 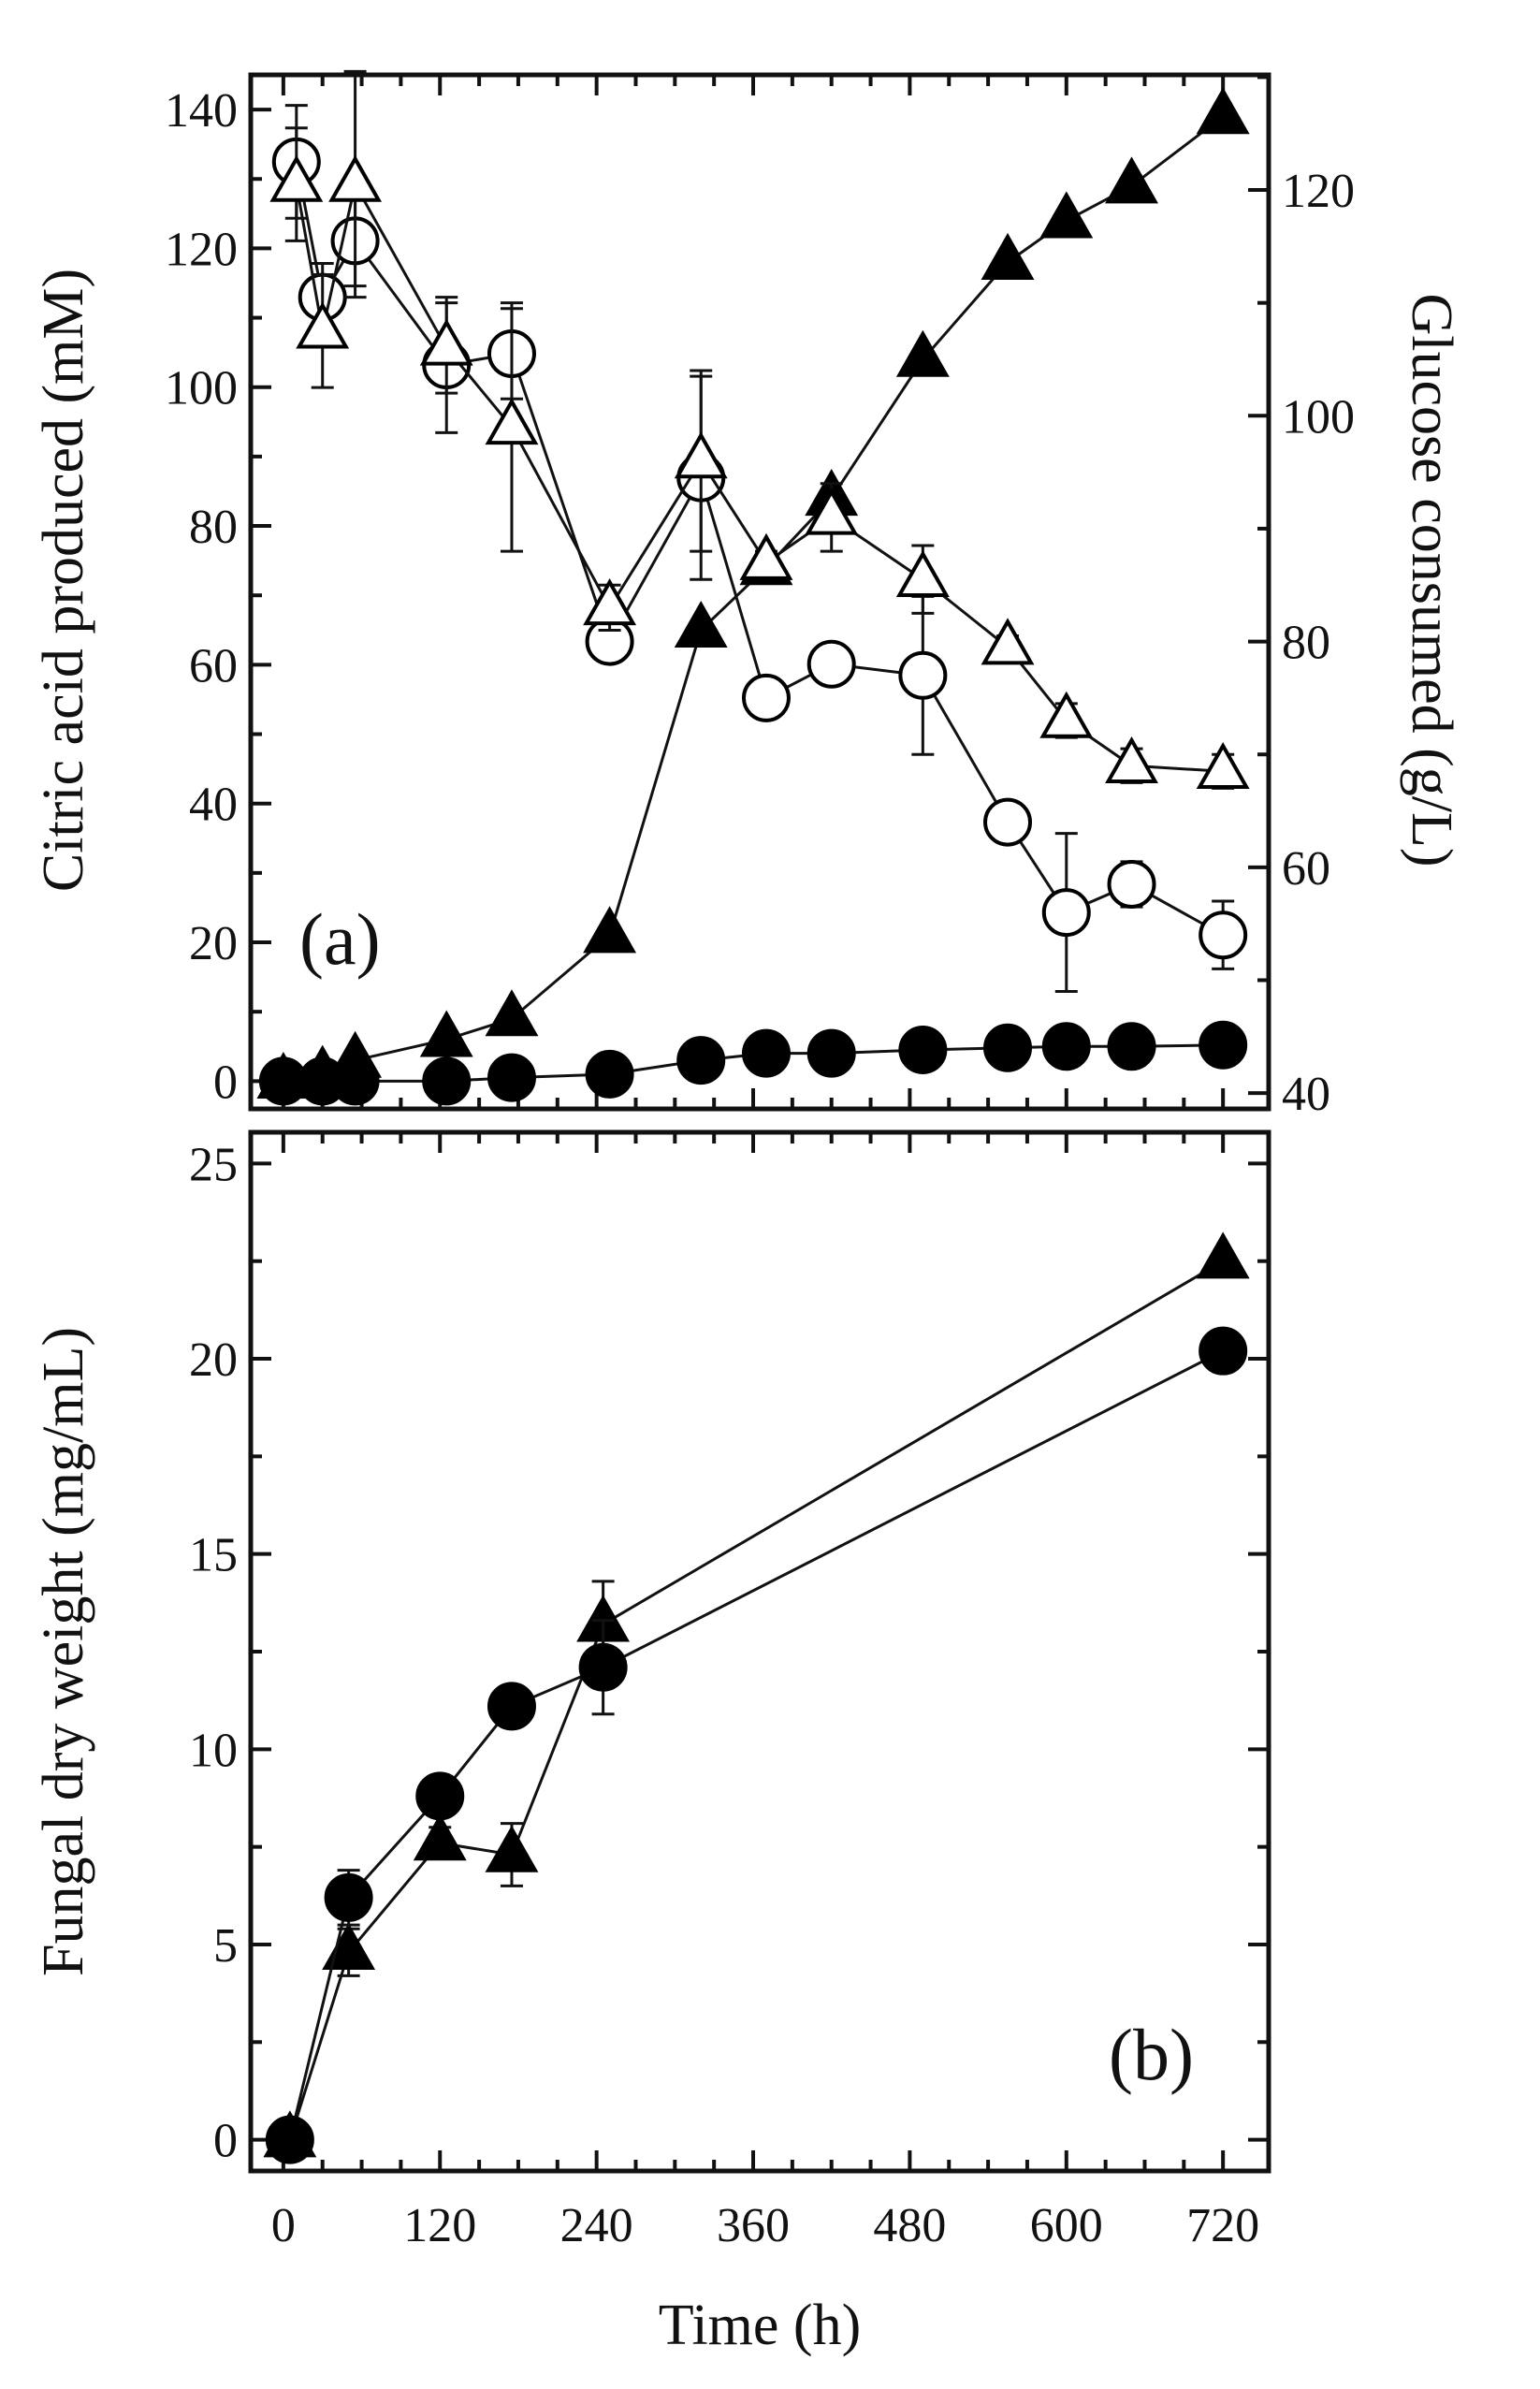 I want to click on panel-a-label: (a), so click(x=340, y=939).